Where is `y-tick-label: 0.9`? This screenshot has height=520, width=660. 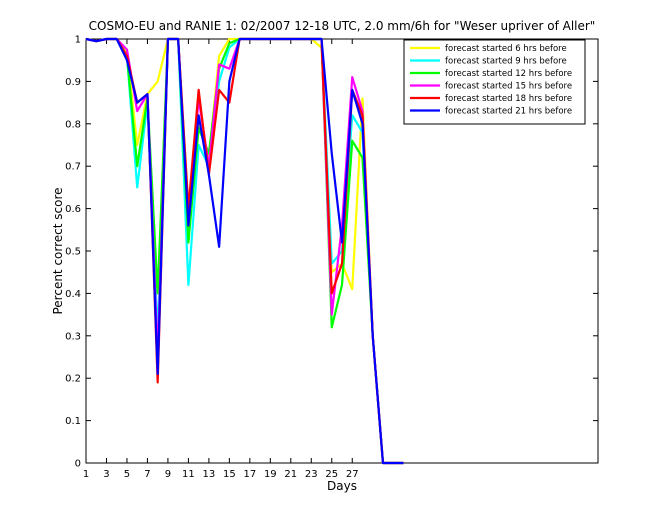
y-tick-label: 0.9 is located at coordinates (73, 82).